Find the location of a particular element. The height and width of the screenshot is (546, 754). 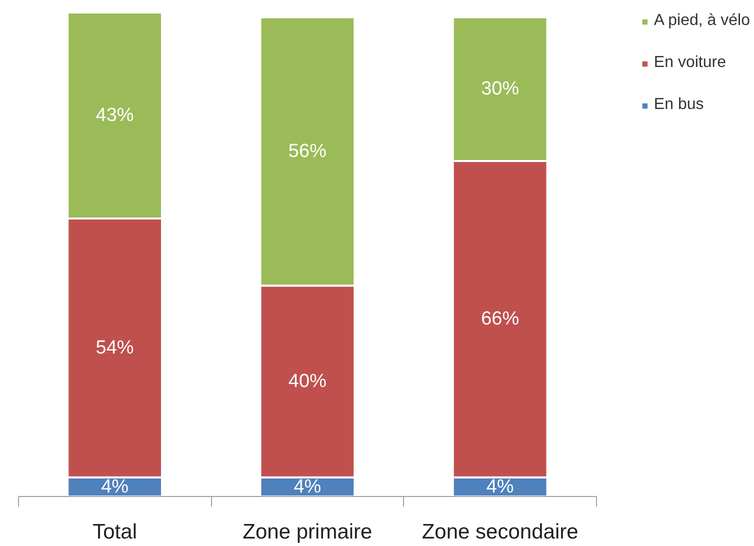

data-label: 43% is located at coordinates (115, 115).